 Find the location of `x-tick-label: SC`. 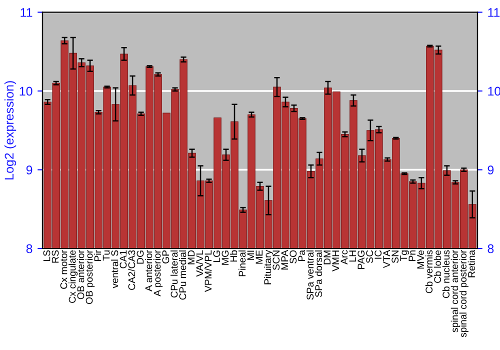

x-tick-label: SC is located at coordinates (370, 256).